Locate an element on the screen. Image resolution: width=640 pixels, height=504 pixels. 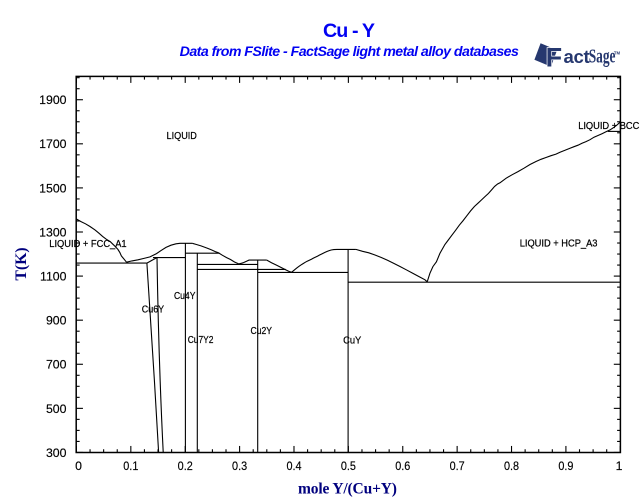
svg-text: T(K) is located at coordinates (21, 263).